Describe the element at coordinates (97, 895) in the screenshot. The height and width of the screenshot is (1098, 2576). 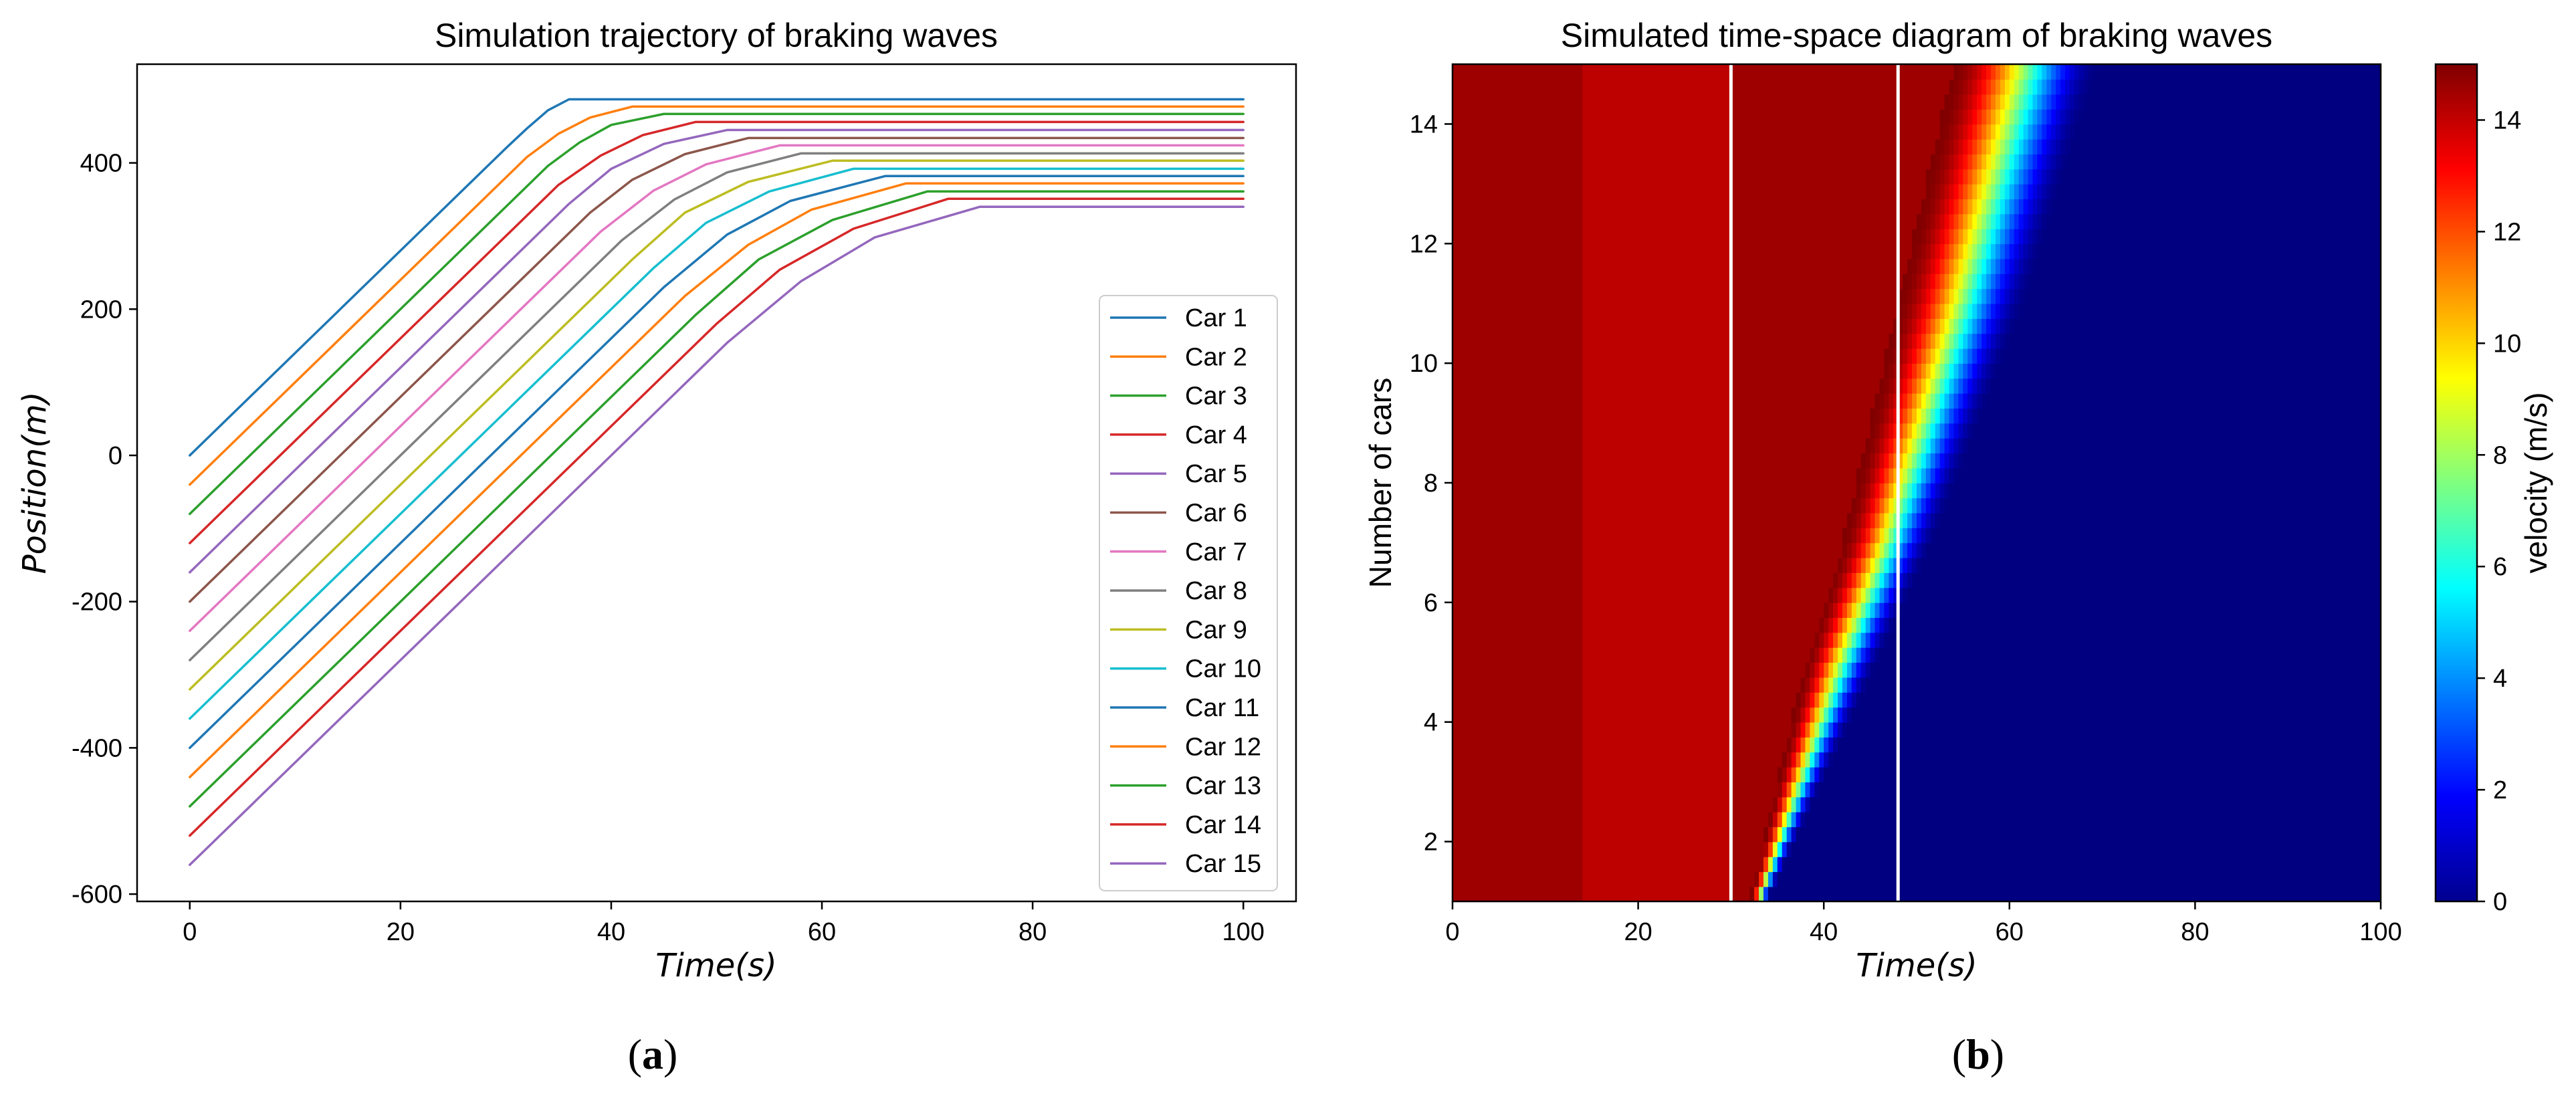
I see `y-tick-label: -600` at that location.